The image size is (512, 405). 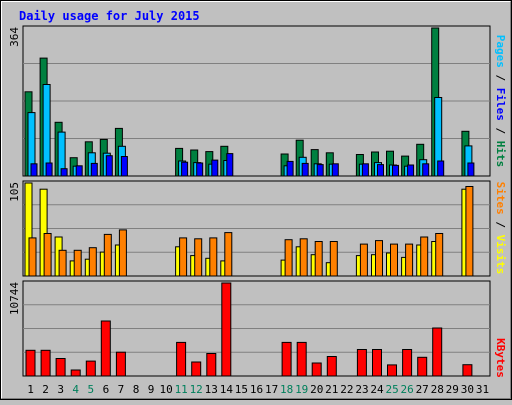 I want to click on legend-files: Files, so click(x=500, y=104).